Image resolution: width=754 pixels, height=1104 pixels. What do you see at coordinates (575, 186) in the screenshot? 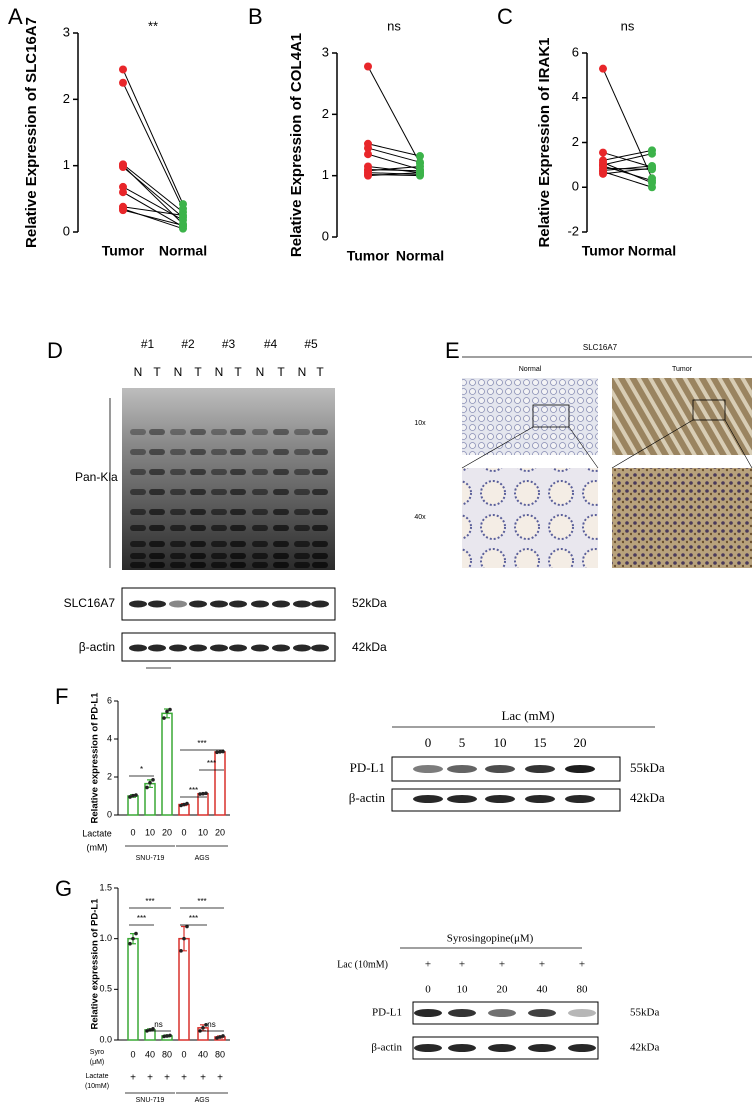
I see `y-tick-label: 0` at bounding box center [575, 186].